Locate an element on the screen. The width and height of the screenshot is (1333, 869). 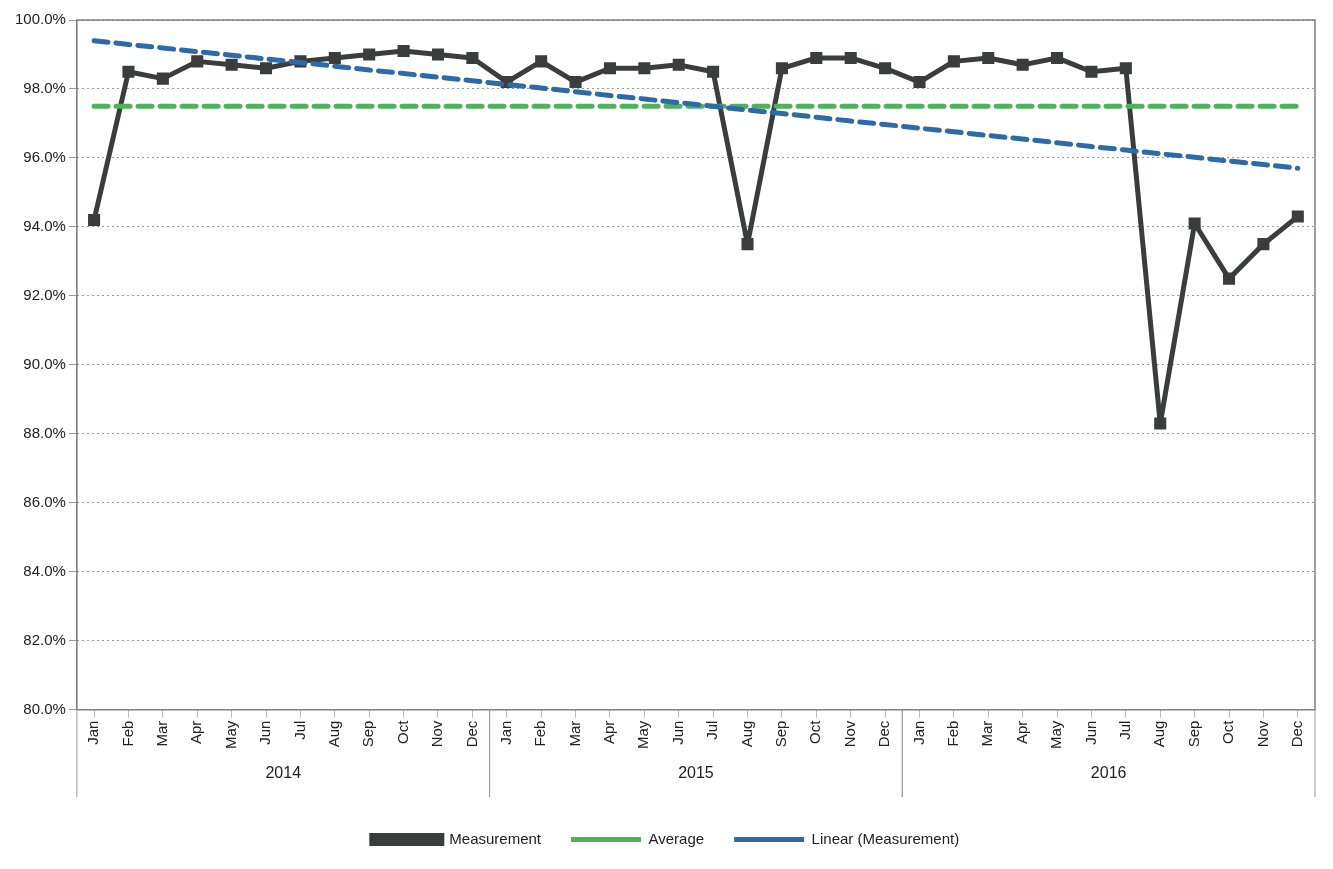
y-tick-label: 88.0% is located at coordinates (44, 432).